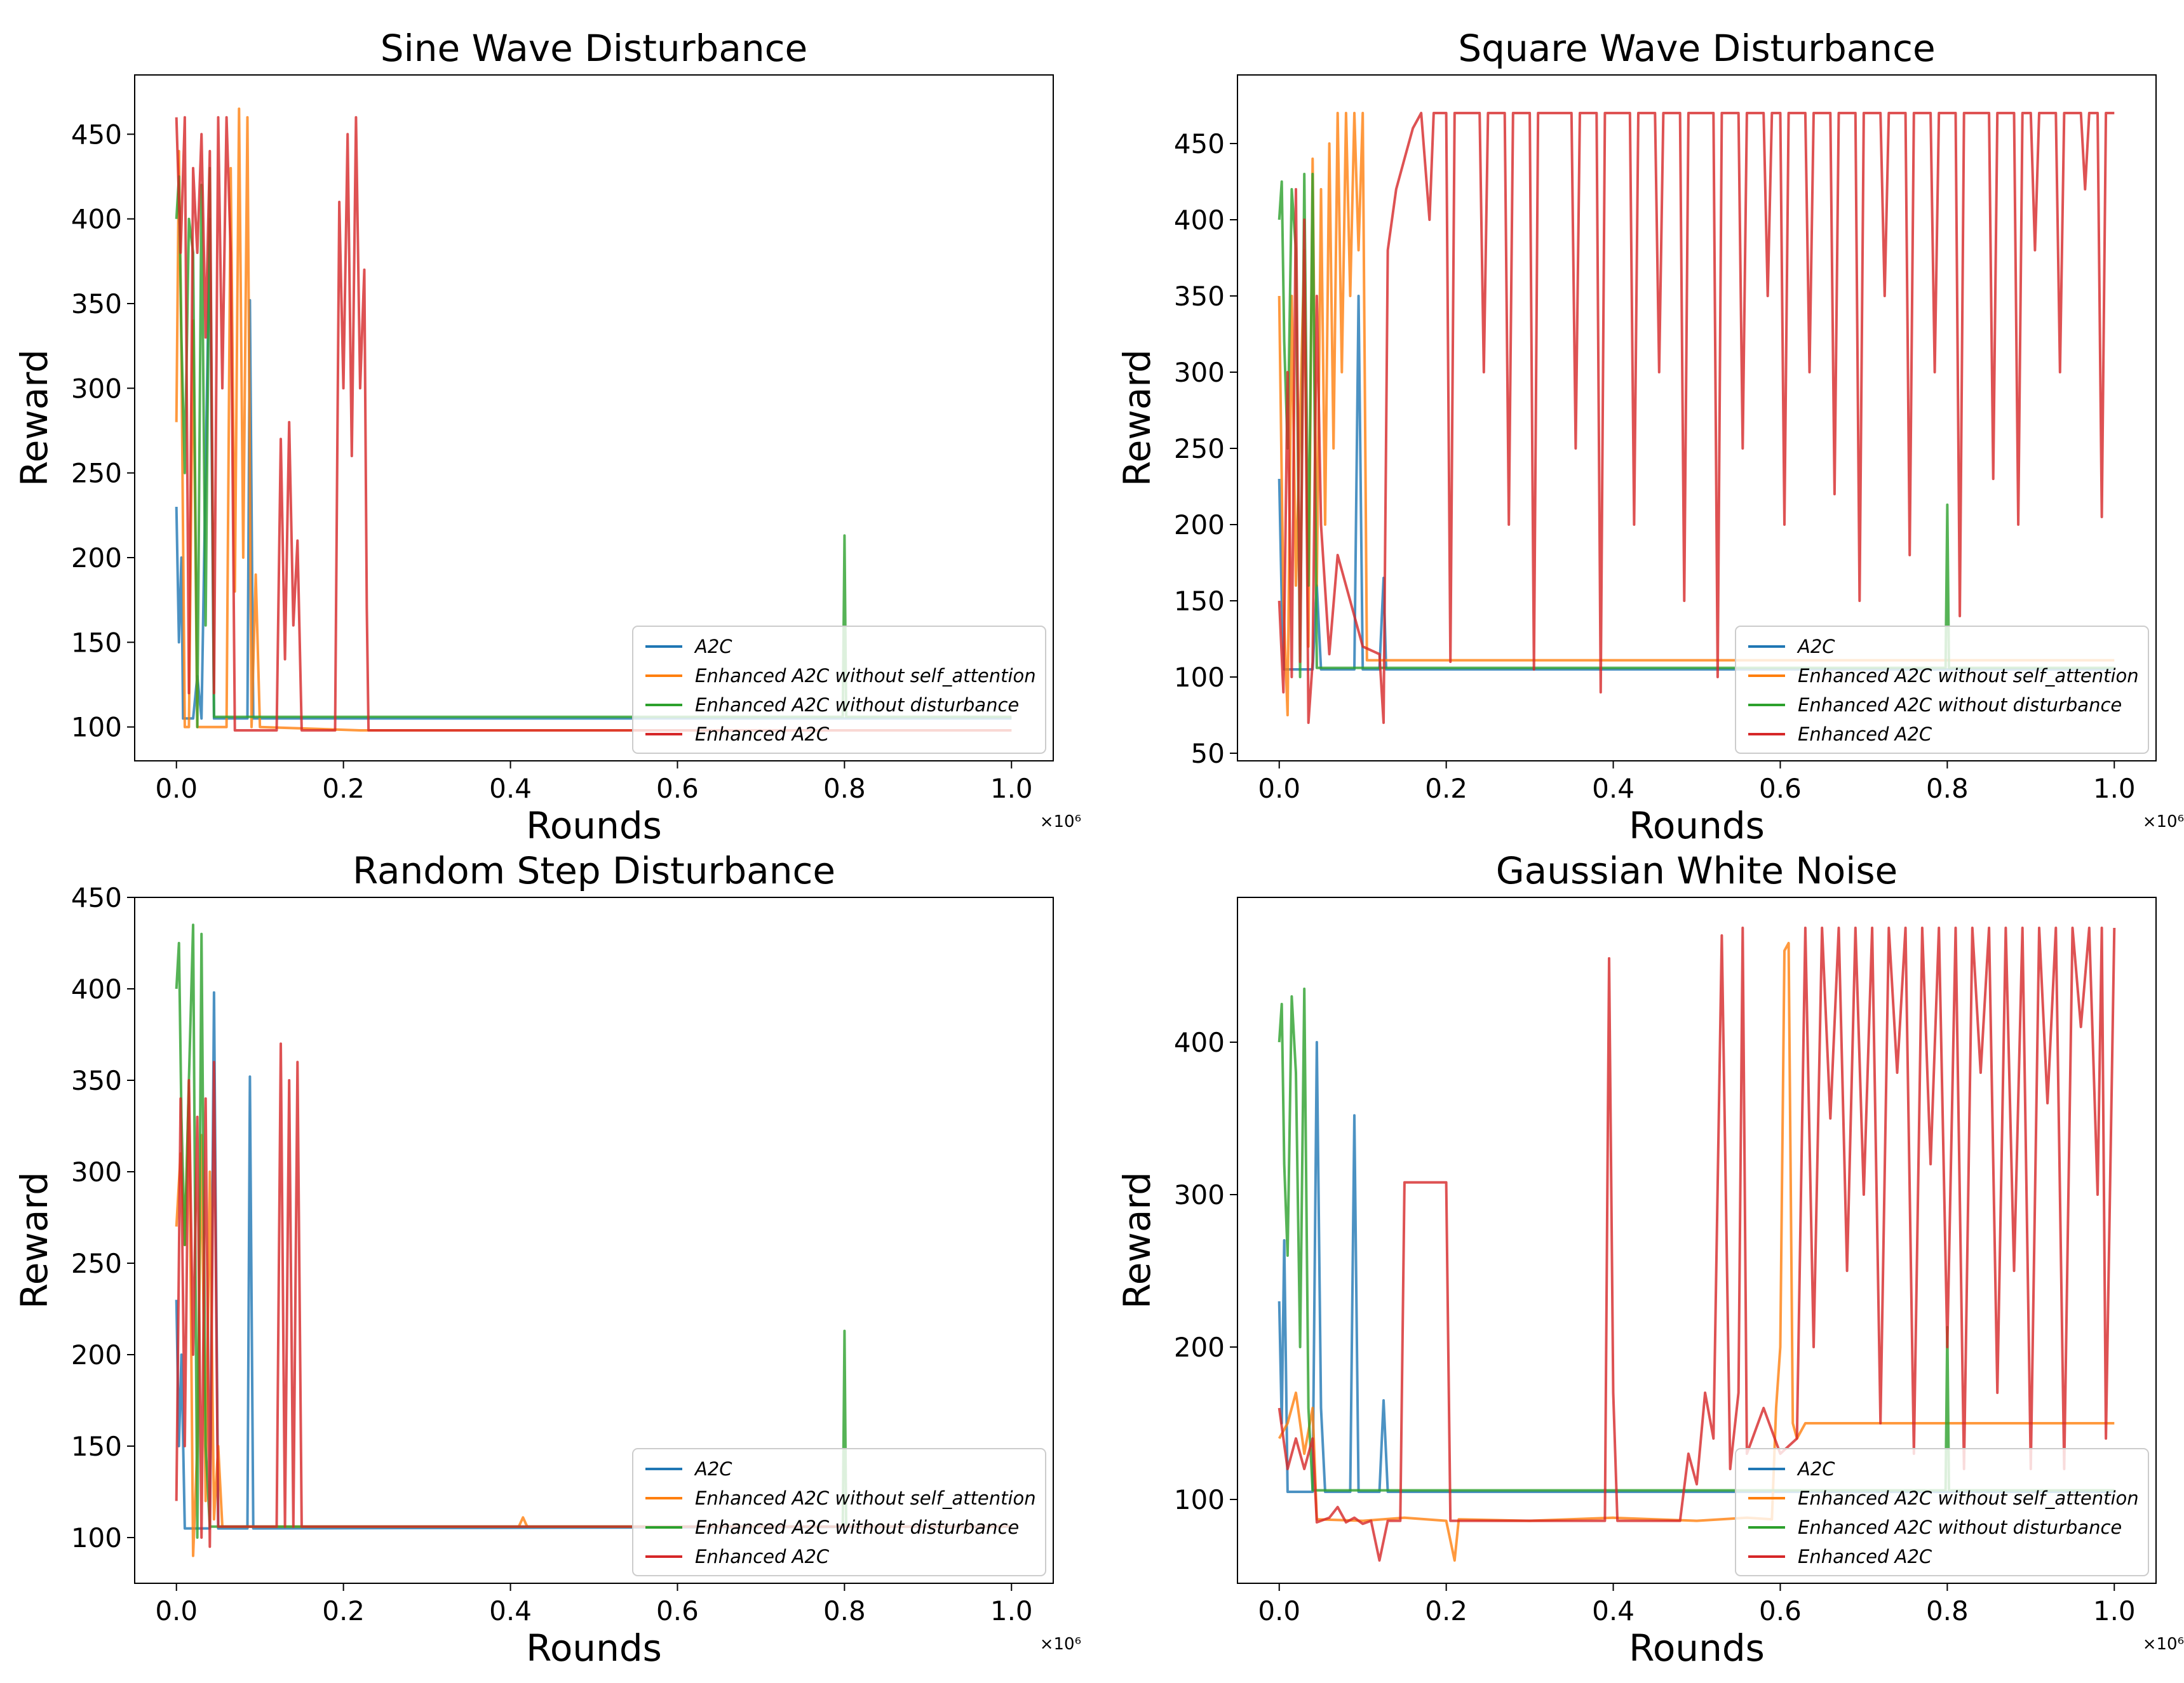 The width and height of the screenshot is (2184, 1683). Describe the element at coordinates (594, 870) in the screenshot. I see `chart-title: Random Step Disturbance` at that location.